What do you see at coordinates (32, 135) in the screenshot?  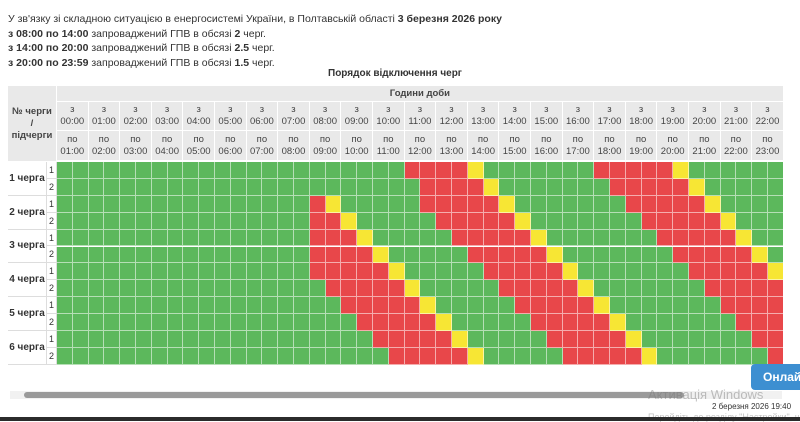 I see `corner-header-text: підчерги` at bounding box center [32, 135].